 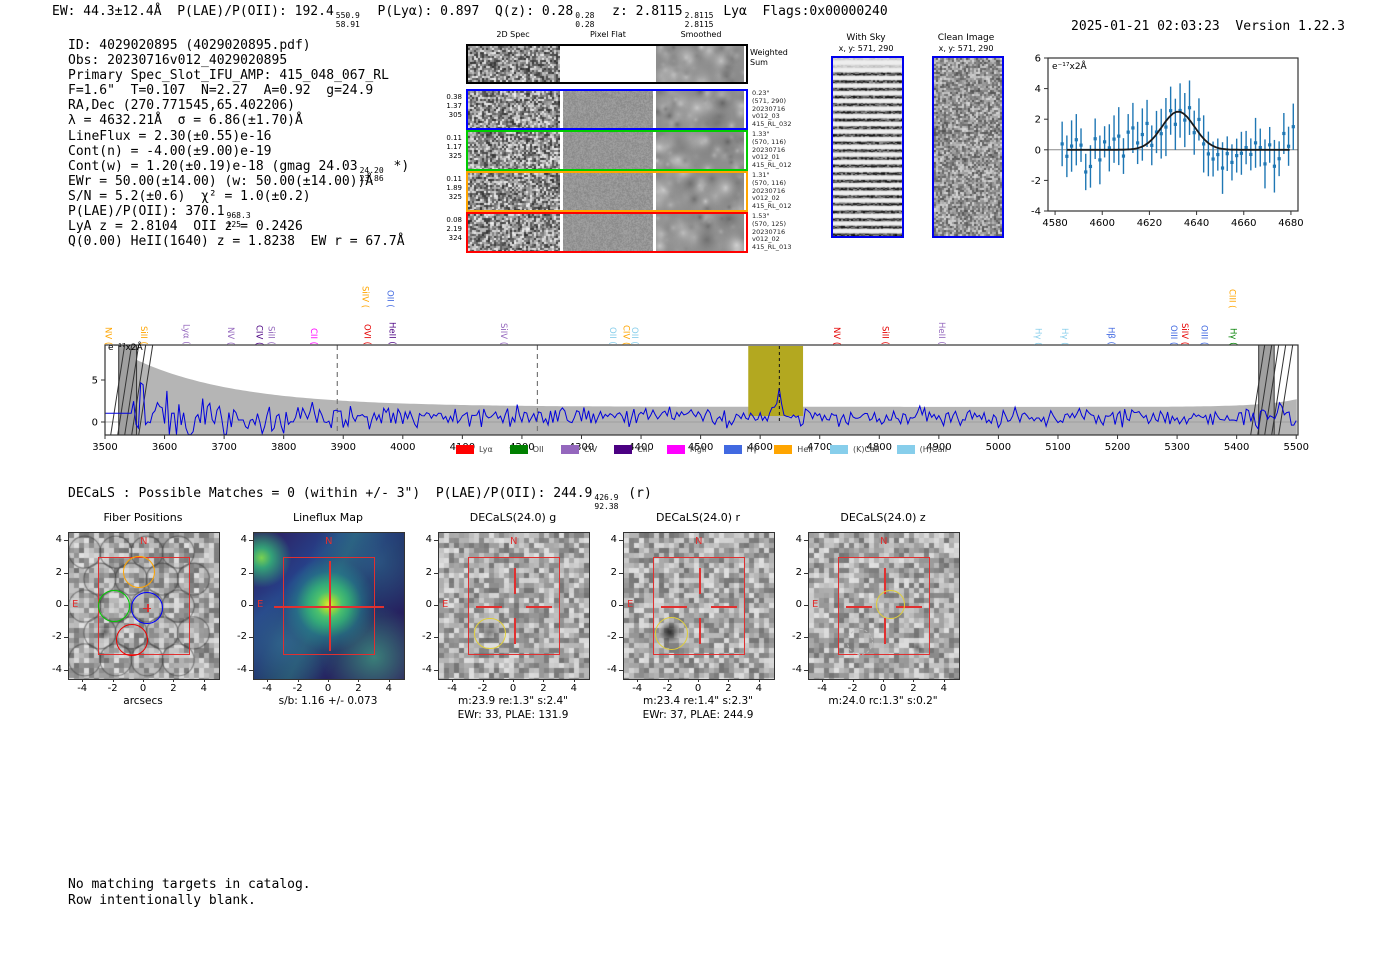 I want to click on svg-text: 5, so click(x=95, y=381).